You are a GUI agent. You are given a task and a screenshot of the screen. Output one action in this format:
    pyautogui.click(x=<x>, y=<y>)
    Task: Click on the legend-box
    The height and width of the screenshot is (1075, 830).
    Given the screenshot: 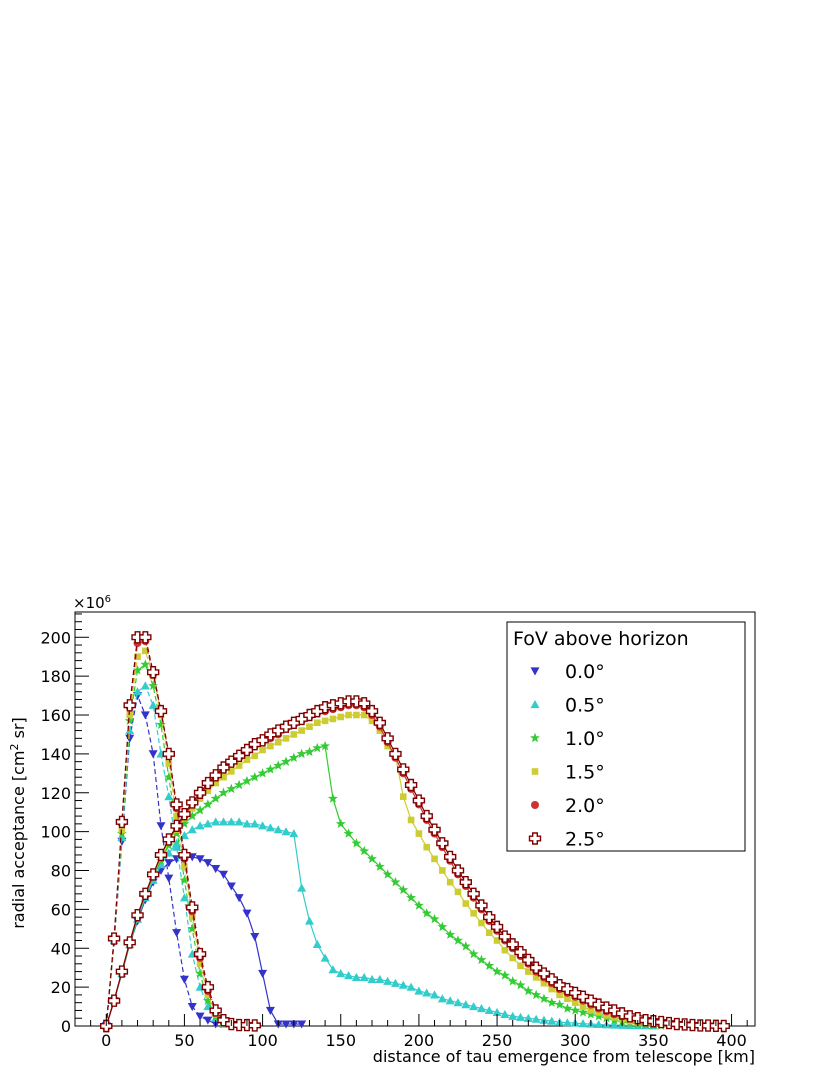 What is the action you would take?
    pyautogui.click(x=626, y=736)
    